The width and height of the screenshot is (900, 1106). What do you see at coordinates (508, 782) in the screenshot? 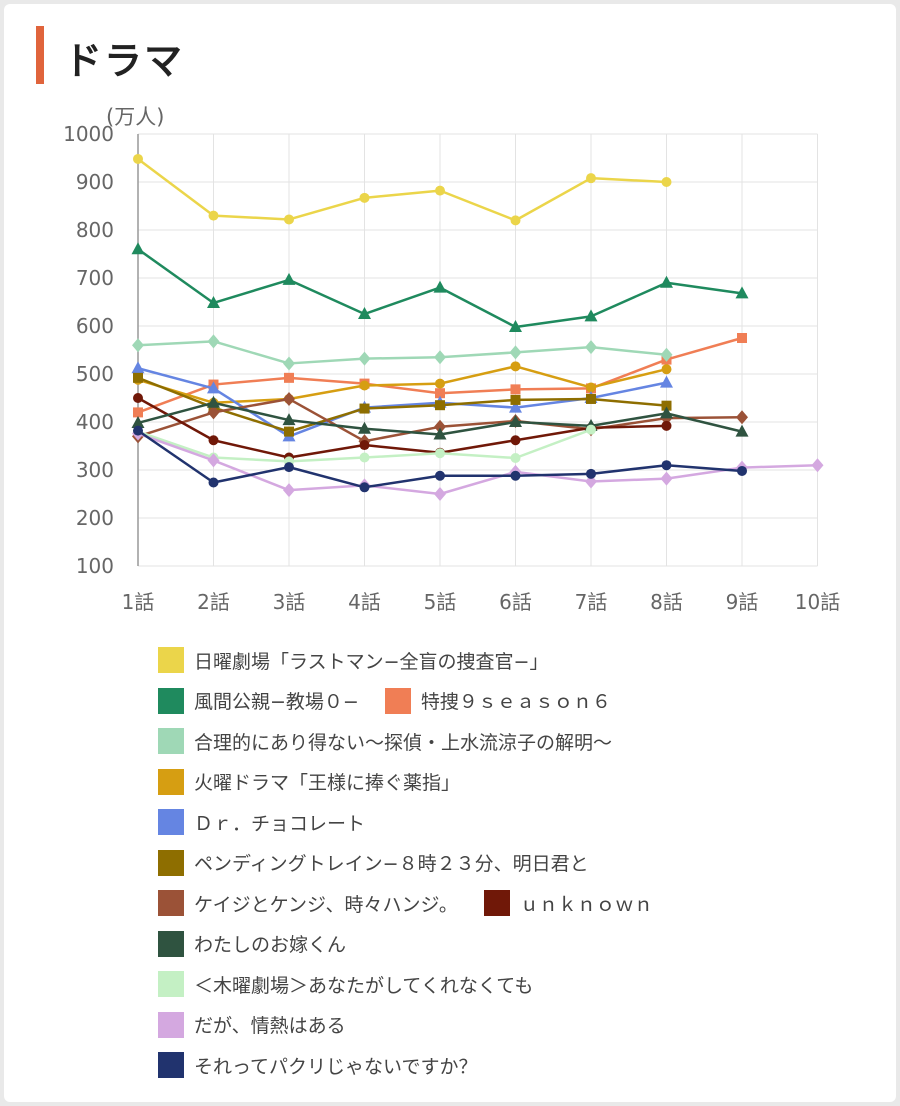
I see `legend-row: 火曜ドラマ「王様に捧ぐ薬指」` at bounding box center [508, 782].